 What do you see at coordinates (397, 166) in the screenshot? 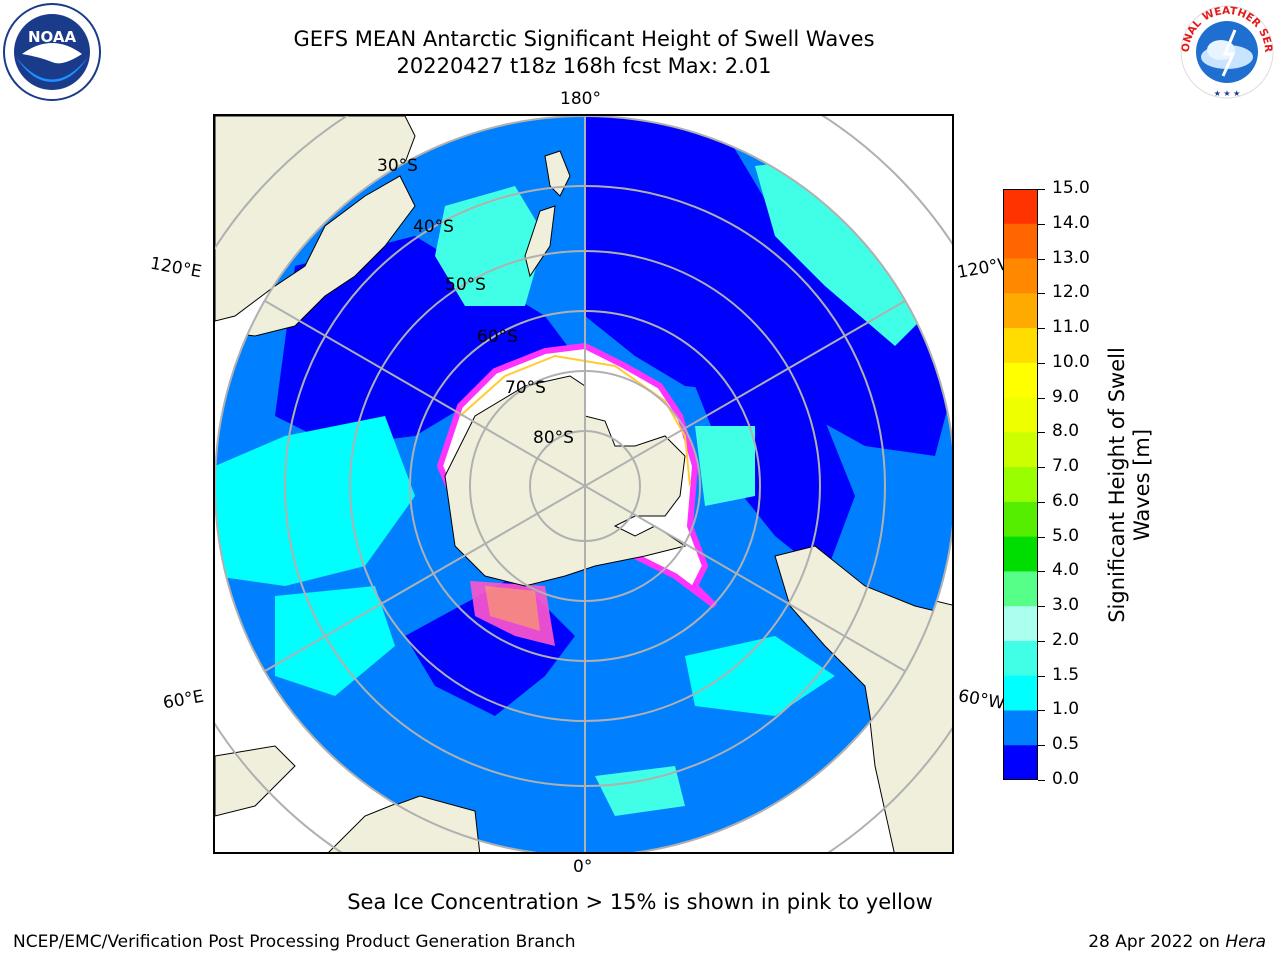
I see `lat-label-30s: 30°S` at bounding box center [397, 166].